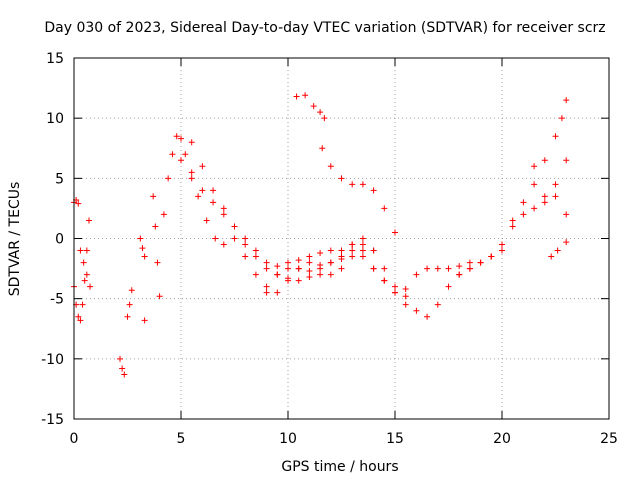  I want to click on y-tick-label-2: -5, so click(57, 300).